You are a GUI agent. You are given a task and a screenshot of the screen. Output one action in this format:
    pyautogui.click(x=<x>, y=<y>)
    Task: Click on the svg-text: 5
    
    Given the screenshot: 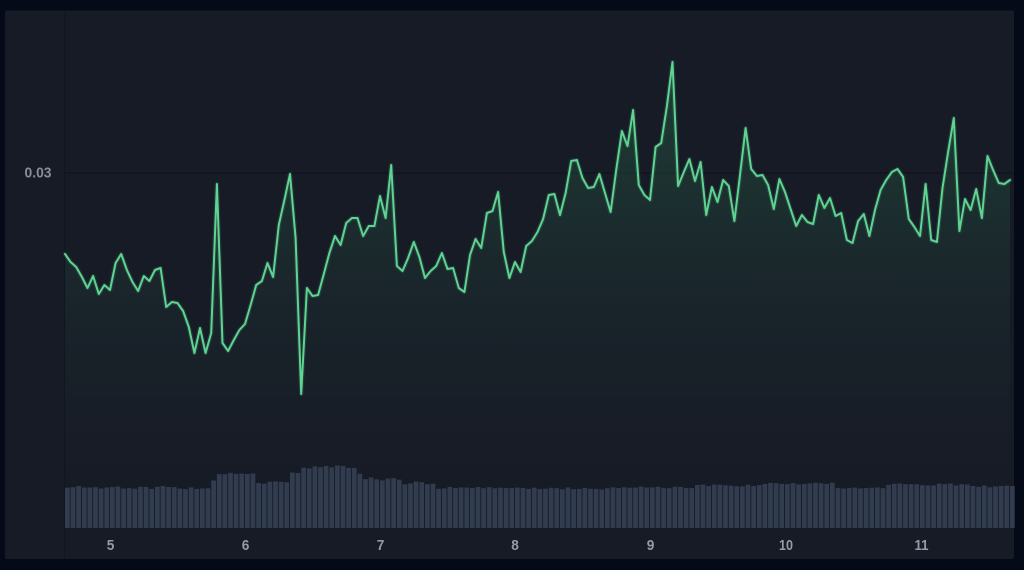 What is the action you would take?
    pyautogui.click(x=111, y=545)
    